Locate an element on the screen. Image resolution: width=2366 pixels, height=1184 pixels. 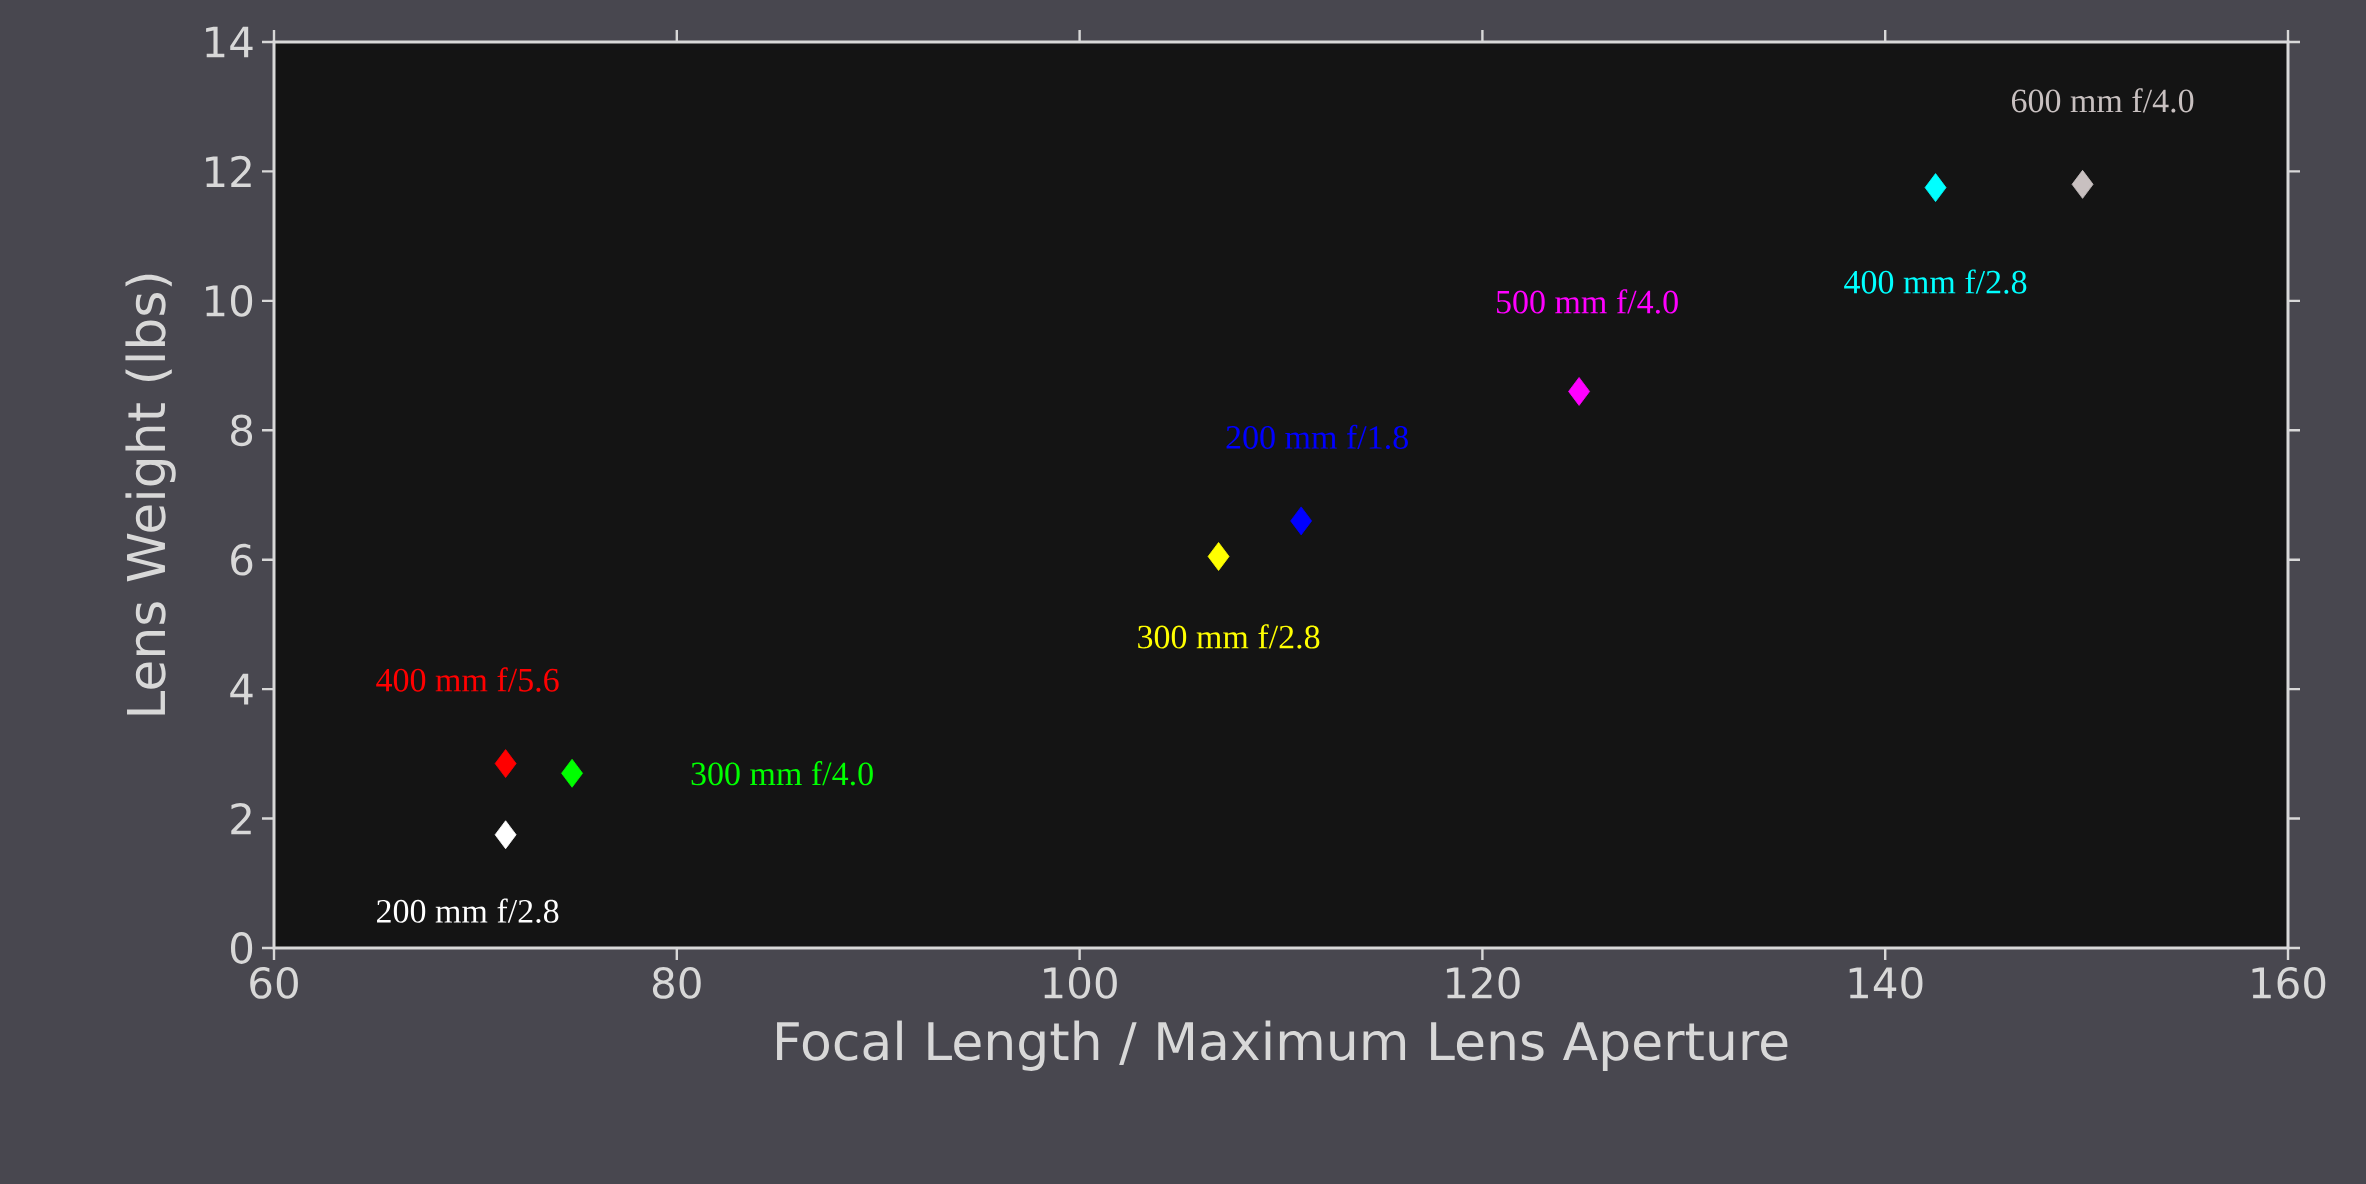
y-tick-label: 0 is located at coordinates (241, 948).